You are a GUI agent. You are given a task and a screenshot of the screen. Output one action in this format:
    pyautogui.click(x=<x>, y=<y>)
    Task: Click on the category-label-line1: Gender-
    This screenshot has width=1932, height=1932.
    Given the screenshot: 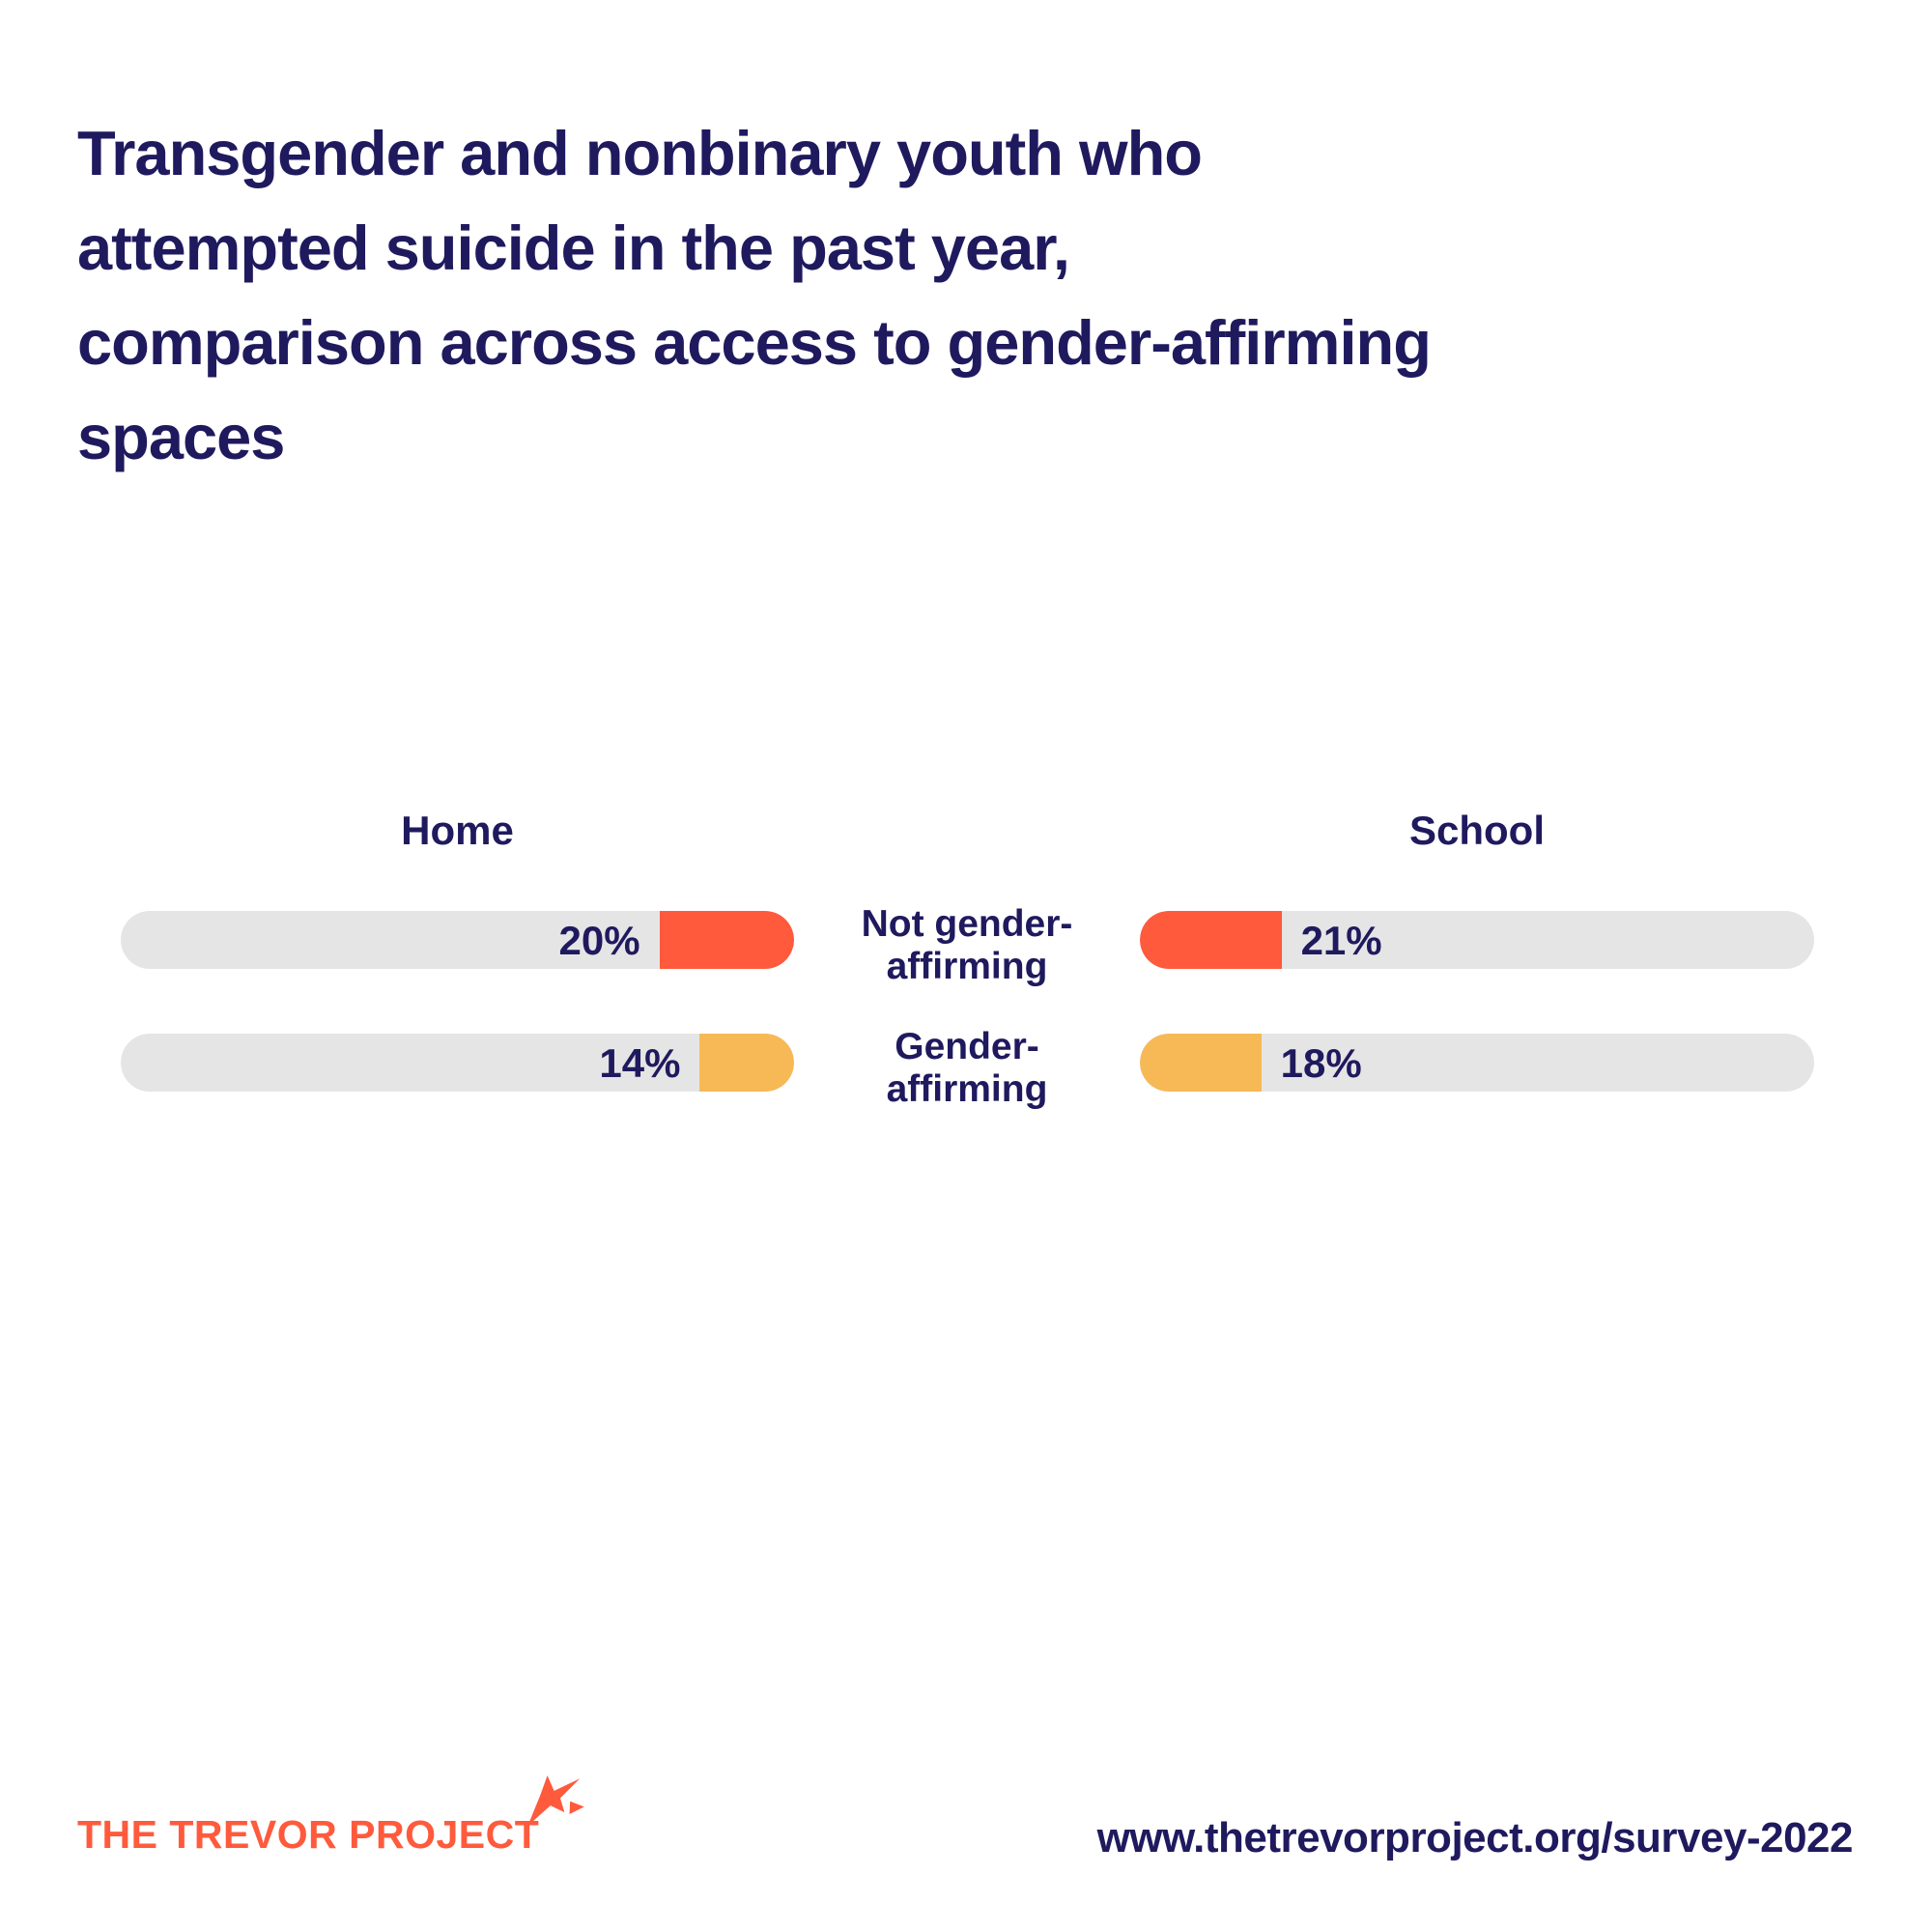 What is the action you would take?
    pyautogui.click(x=967, y=1046)
    